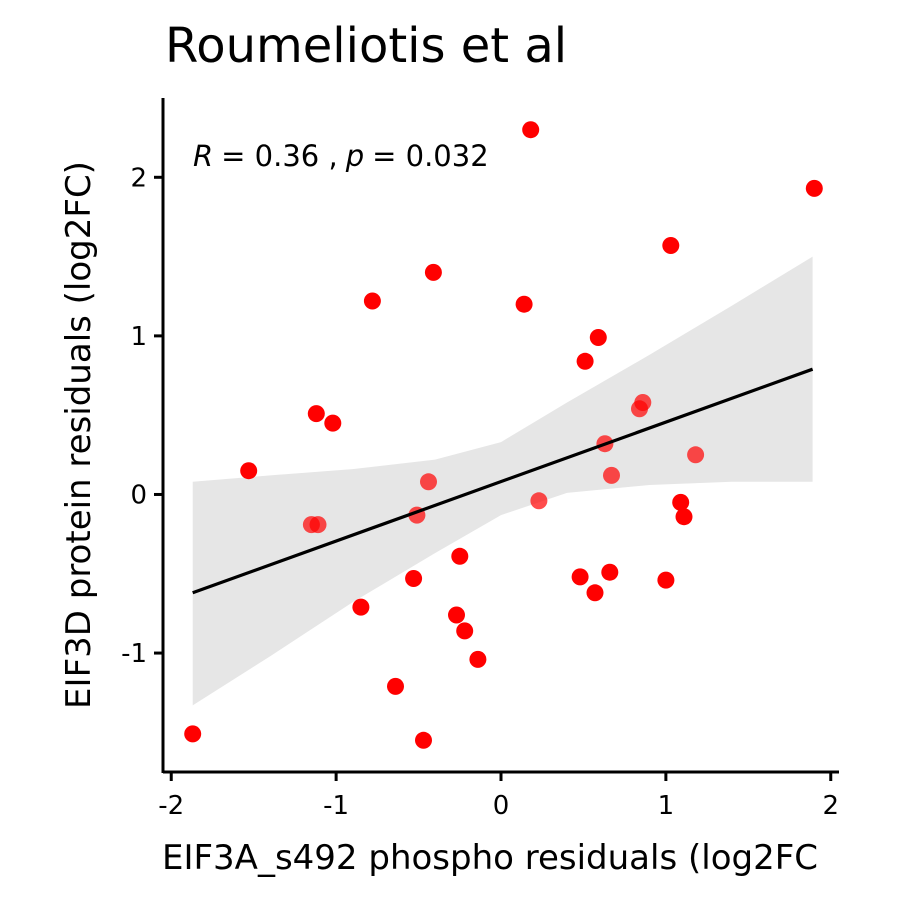 This screenshot has width=900, height=900. Describe the element at coordinates (138, 337) in the screenshot. I see `y-tick-label-2: 1` at that location.